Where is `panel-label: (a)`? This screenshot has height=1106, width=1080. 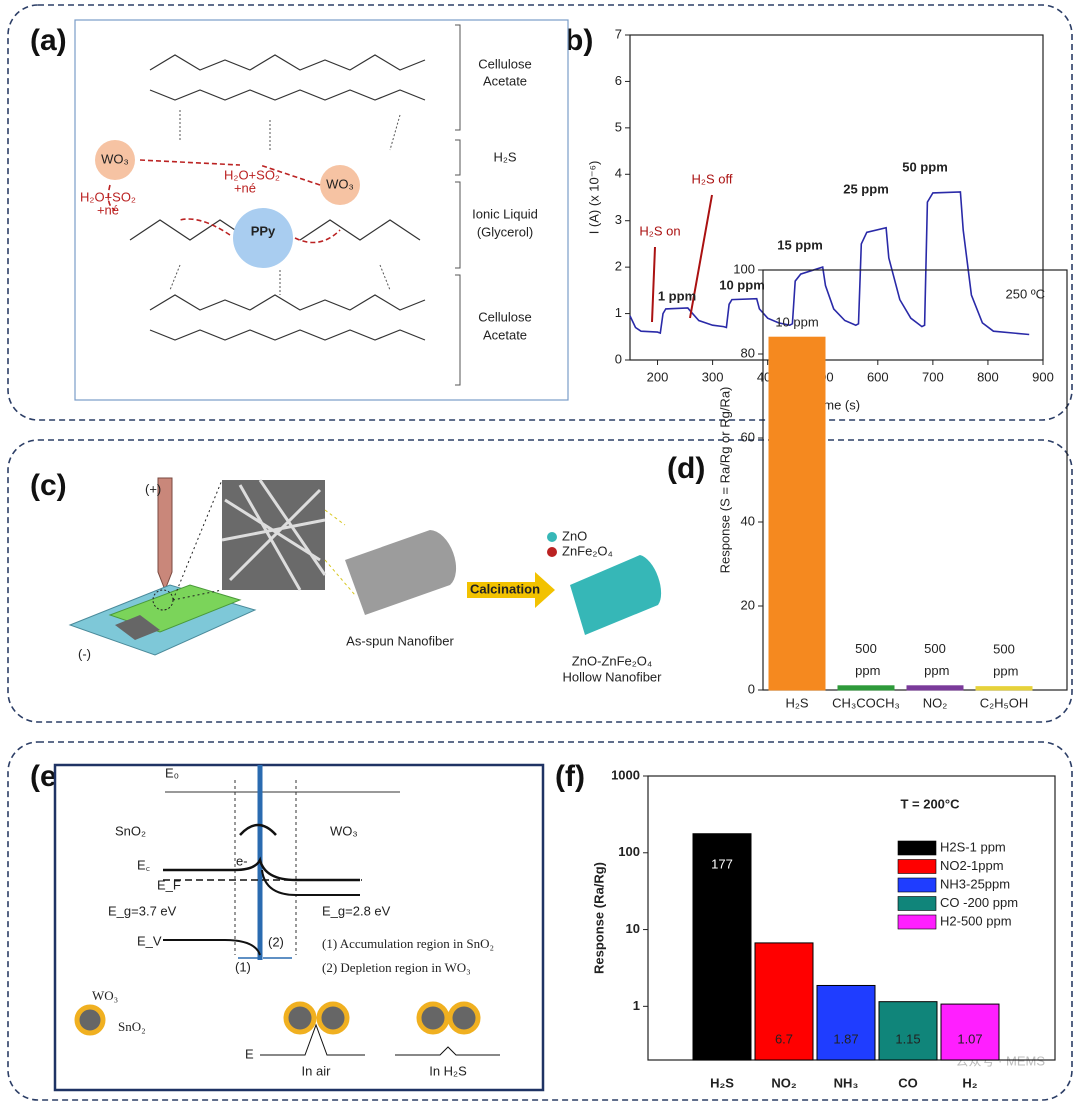 panel-label: (a) is located at coordinates (48, 40).